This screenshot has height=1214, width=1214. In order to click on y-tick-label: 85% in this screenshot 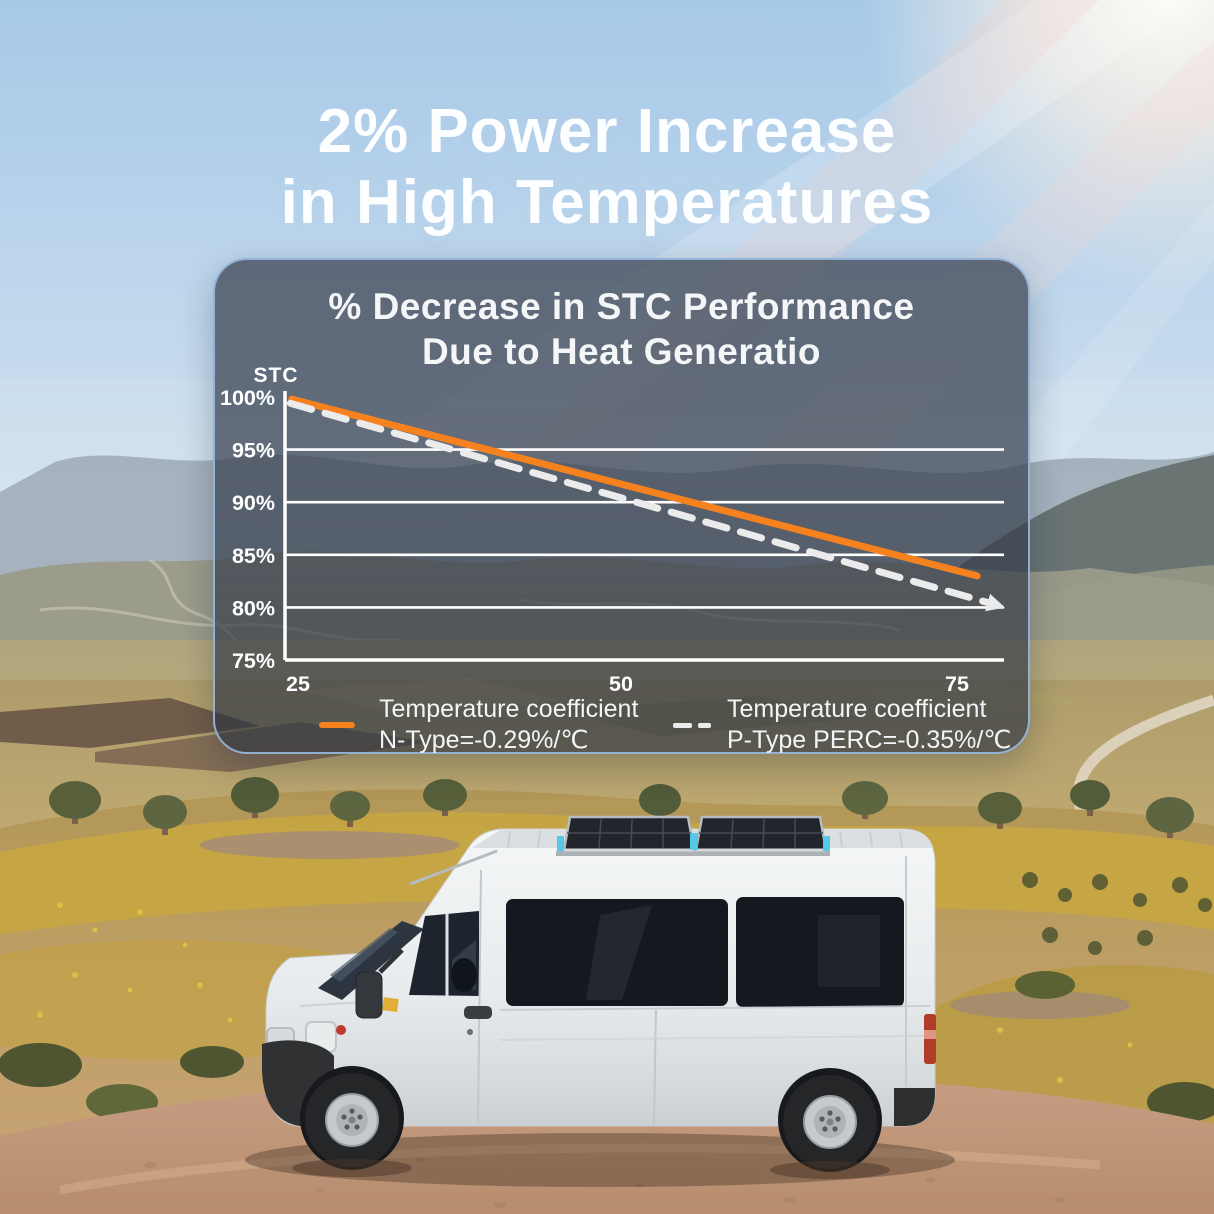, I will do `click(253, 556)`.